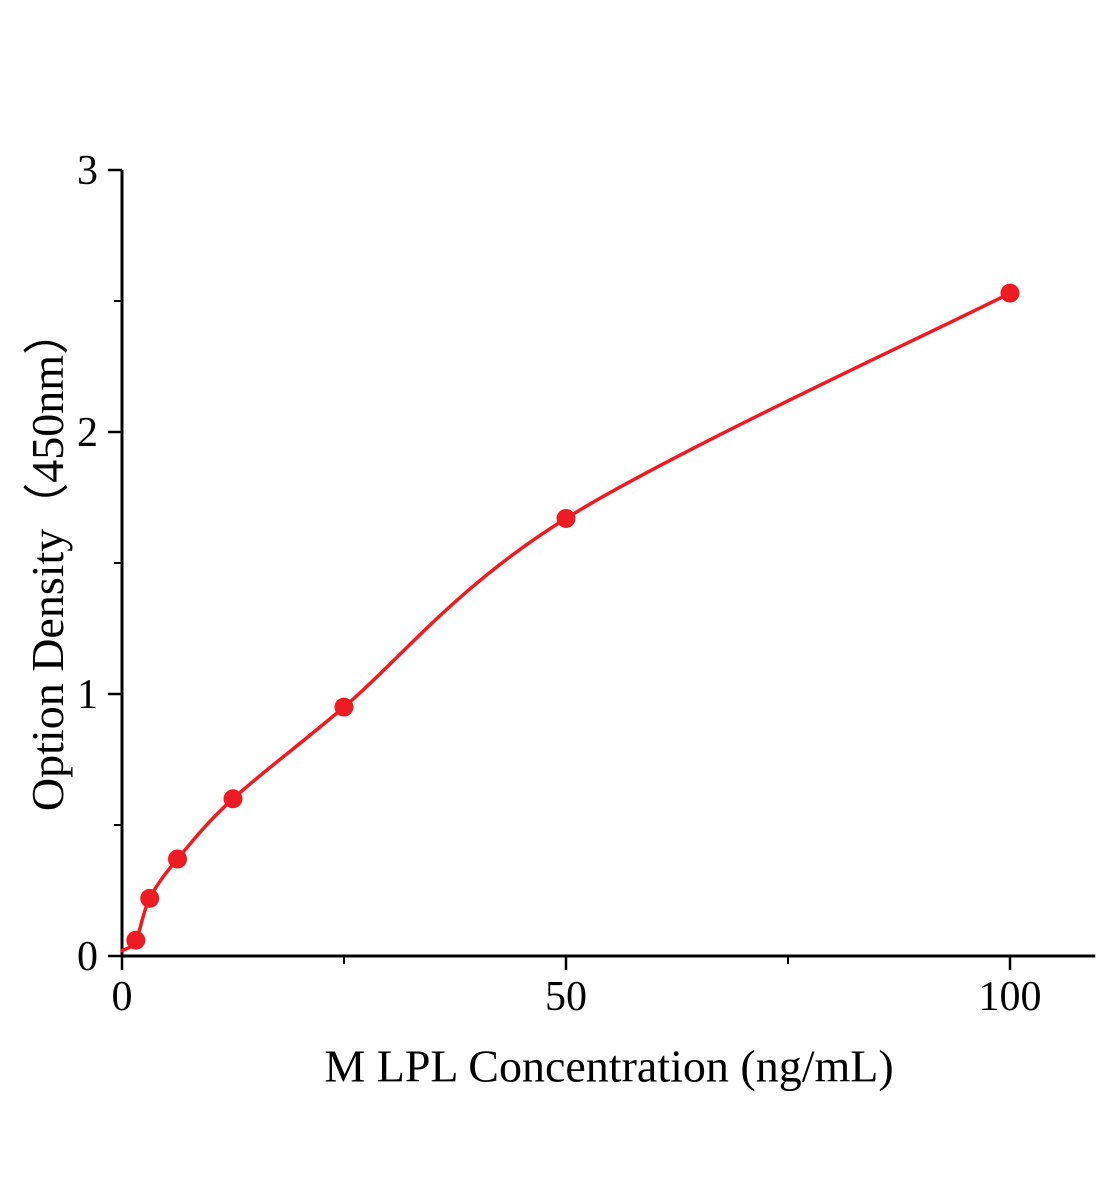 The width and height of the screenshot is (1104, 1200). What do you see at coordinates (122, 997) in the screenshot?
I see `x-tick-label: 0` at bounding box center [122, 997].